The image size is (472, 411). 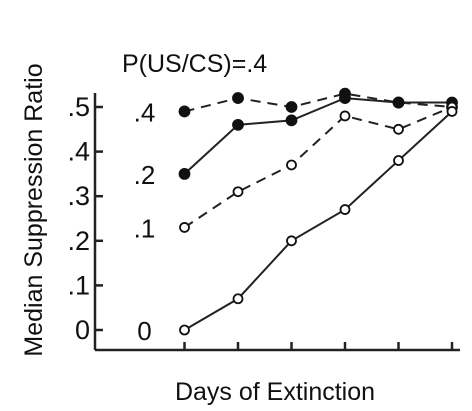 I want to click on series-line, so click(x=317, y=136).